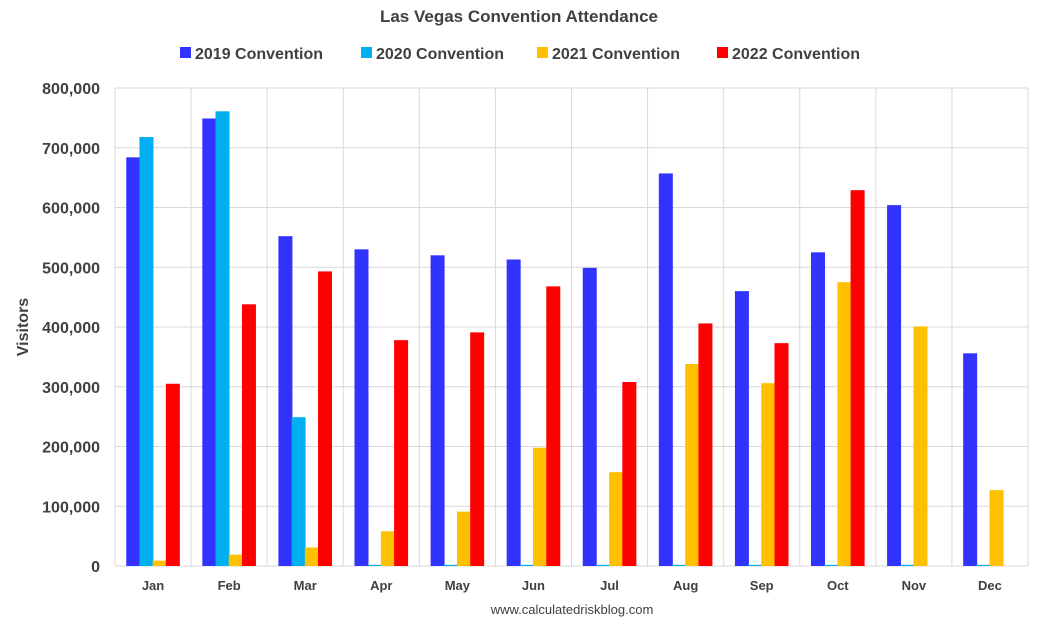 This screenshot has height=628, width=1038. Describe the element at coordinates (540, 506) in the screenshot. I see `bar-2021-convention-jun` at that location.